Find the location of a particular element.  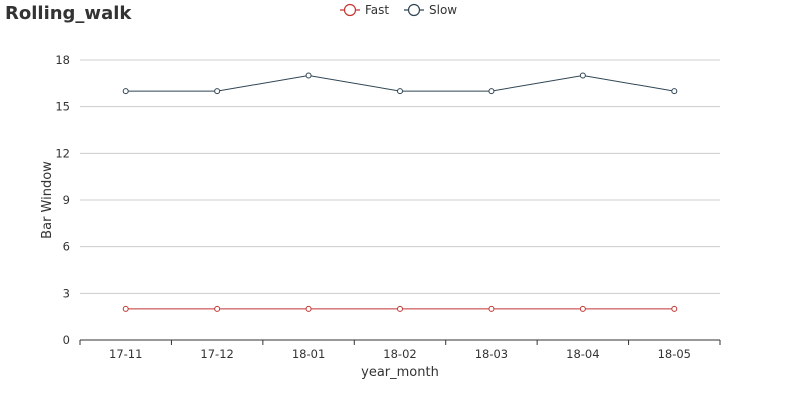

legend-label: Fast is located at coordinates (377, 10).